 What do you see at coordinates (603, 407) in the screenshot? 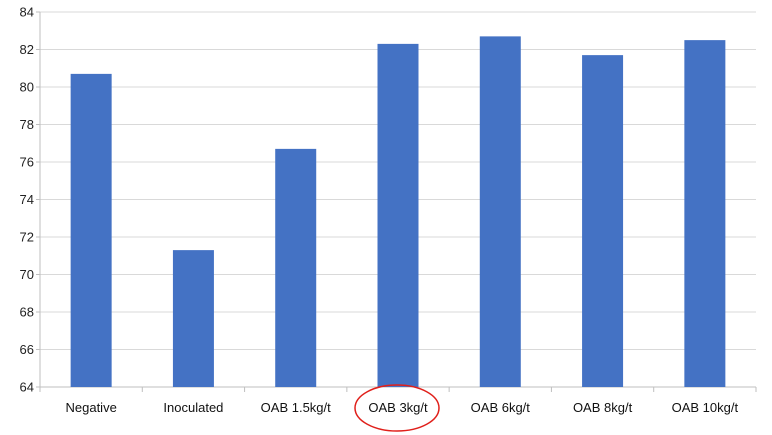
I see `x-tick-label: OAB 8kg/t` at bounding box center [603, 407].